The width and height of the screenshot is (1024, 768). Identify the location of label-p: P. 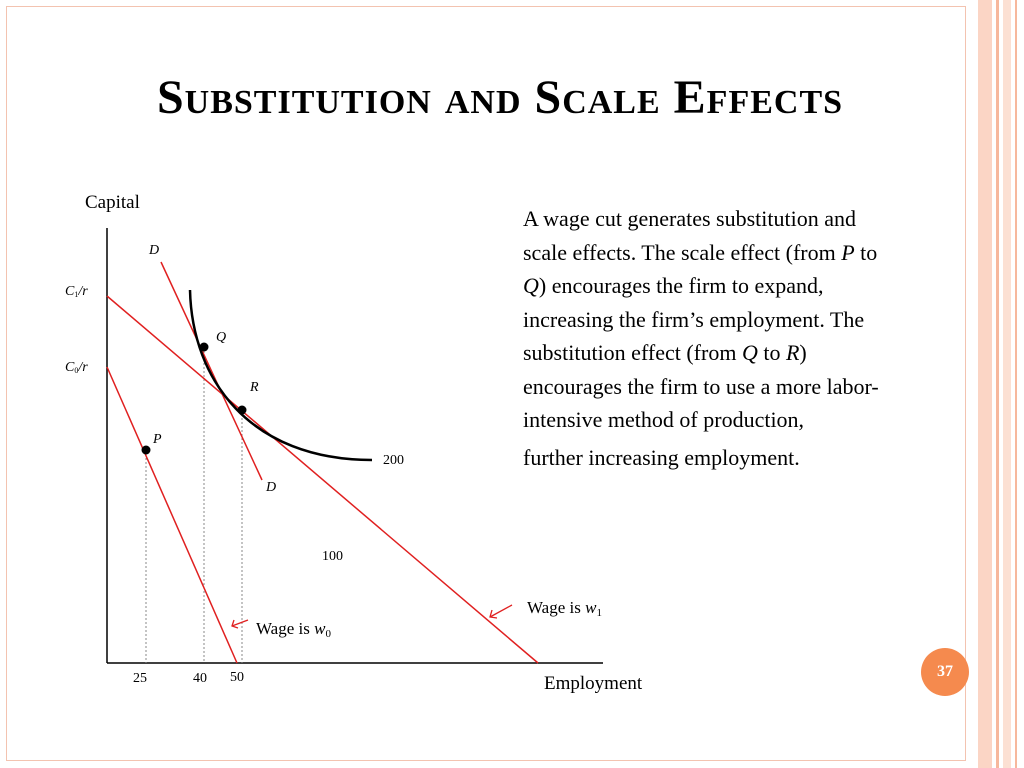
(157, 439).